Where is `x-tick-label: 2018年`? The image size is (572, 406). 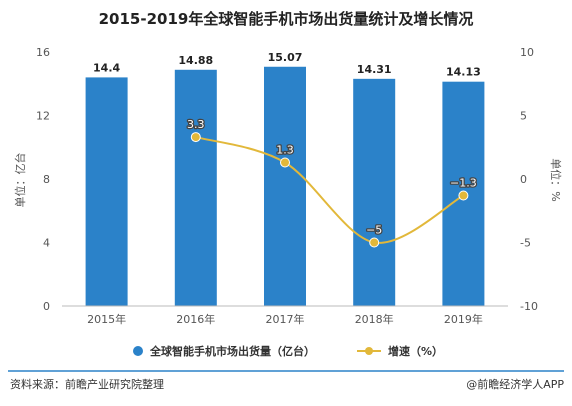
x-tick-label: 2018年 is located at coordinates (374, 319).